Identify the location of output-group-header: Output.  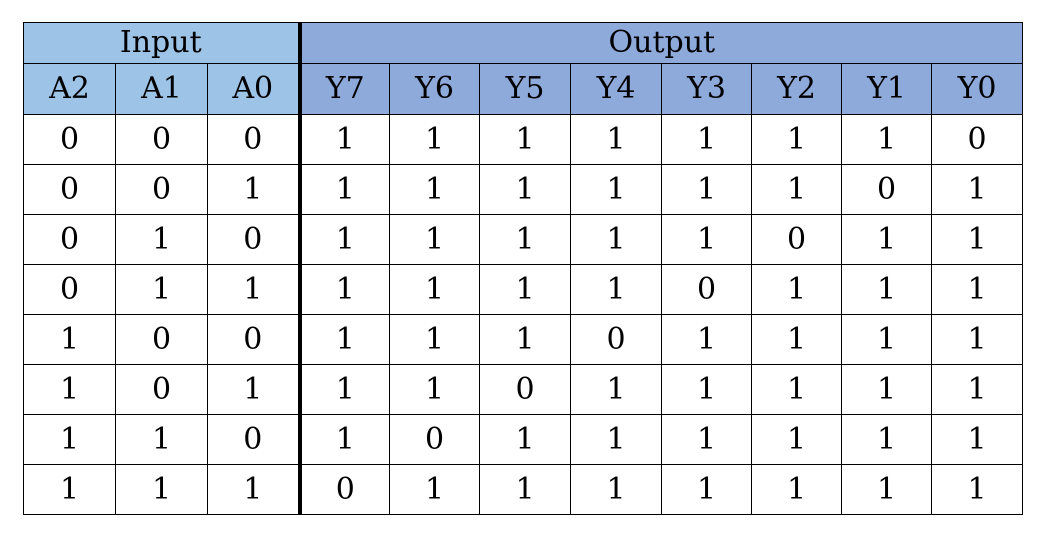
(660, 43).